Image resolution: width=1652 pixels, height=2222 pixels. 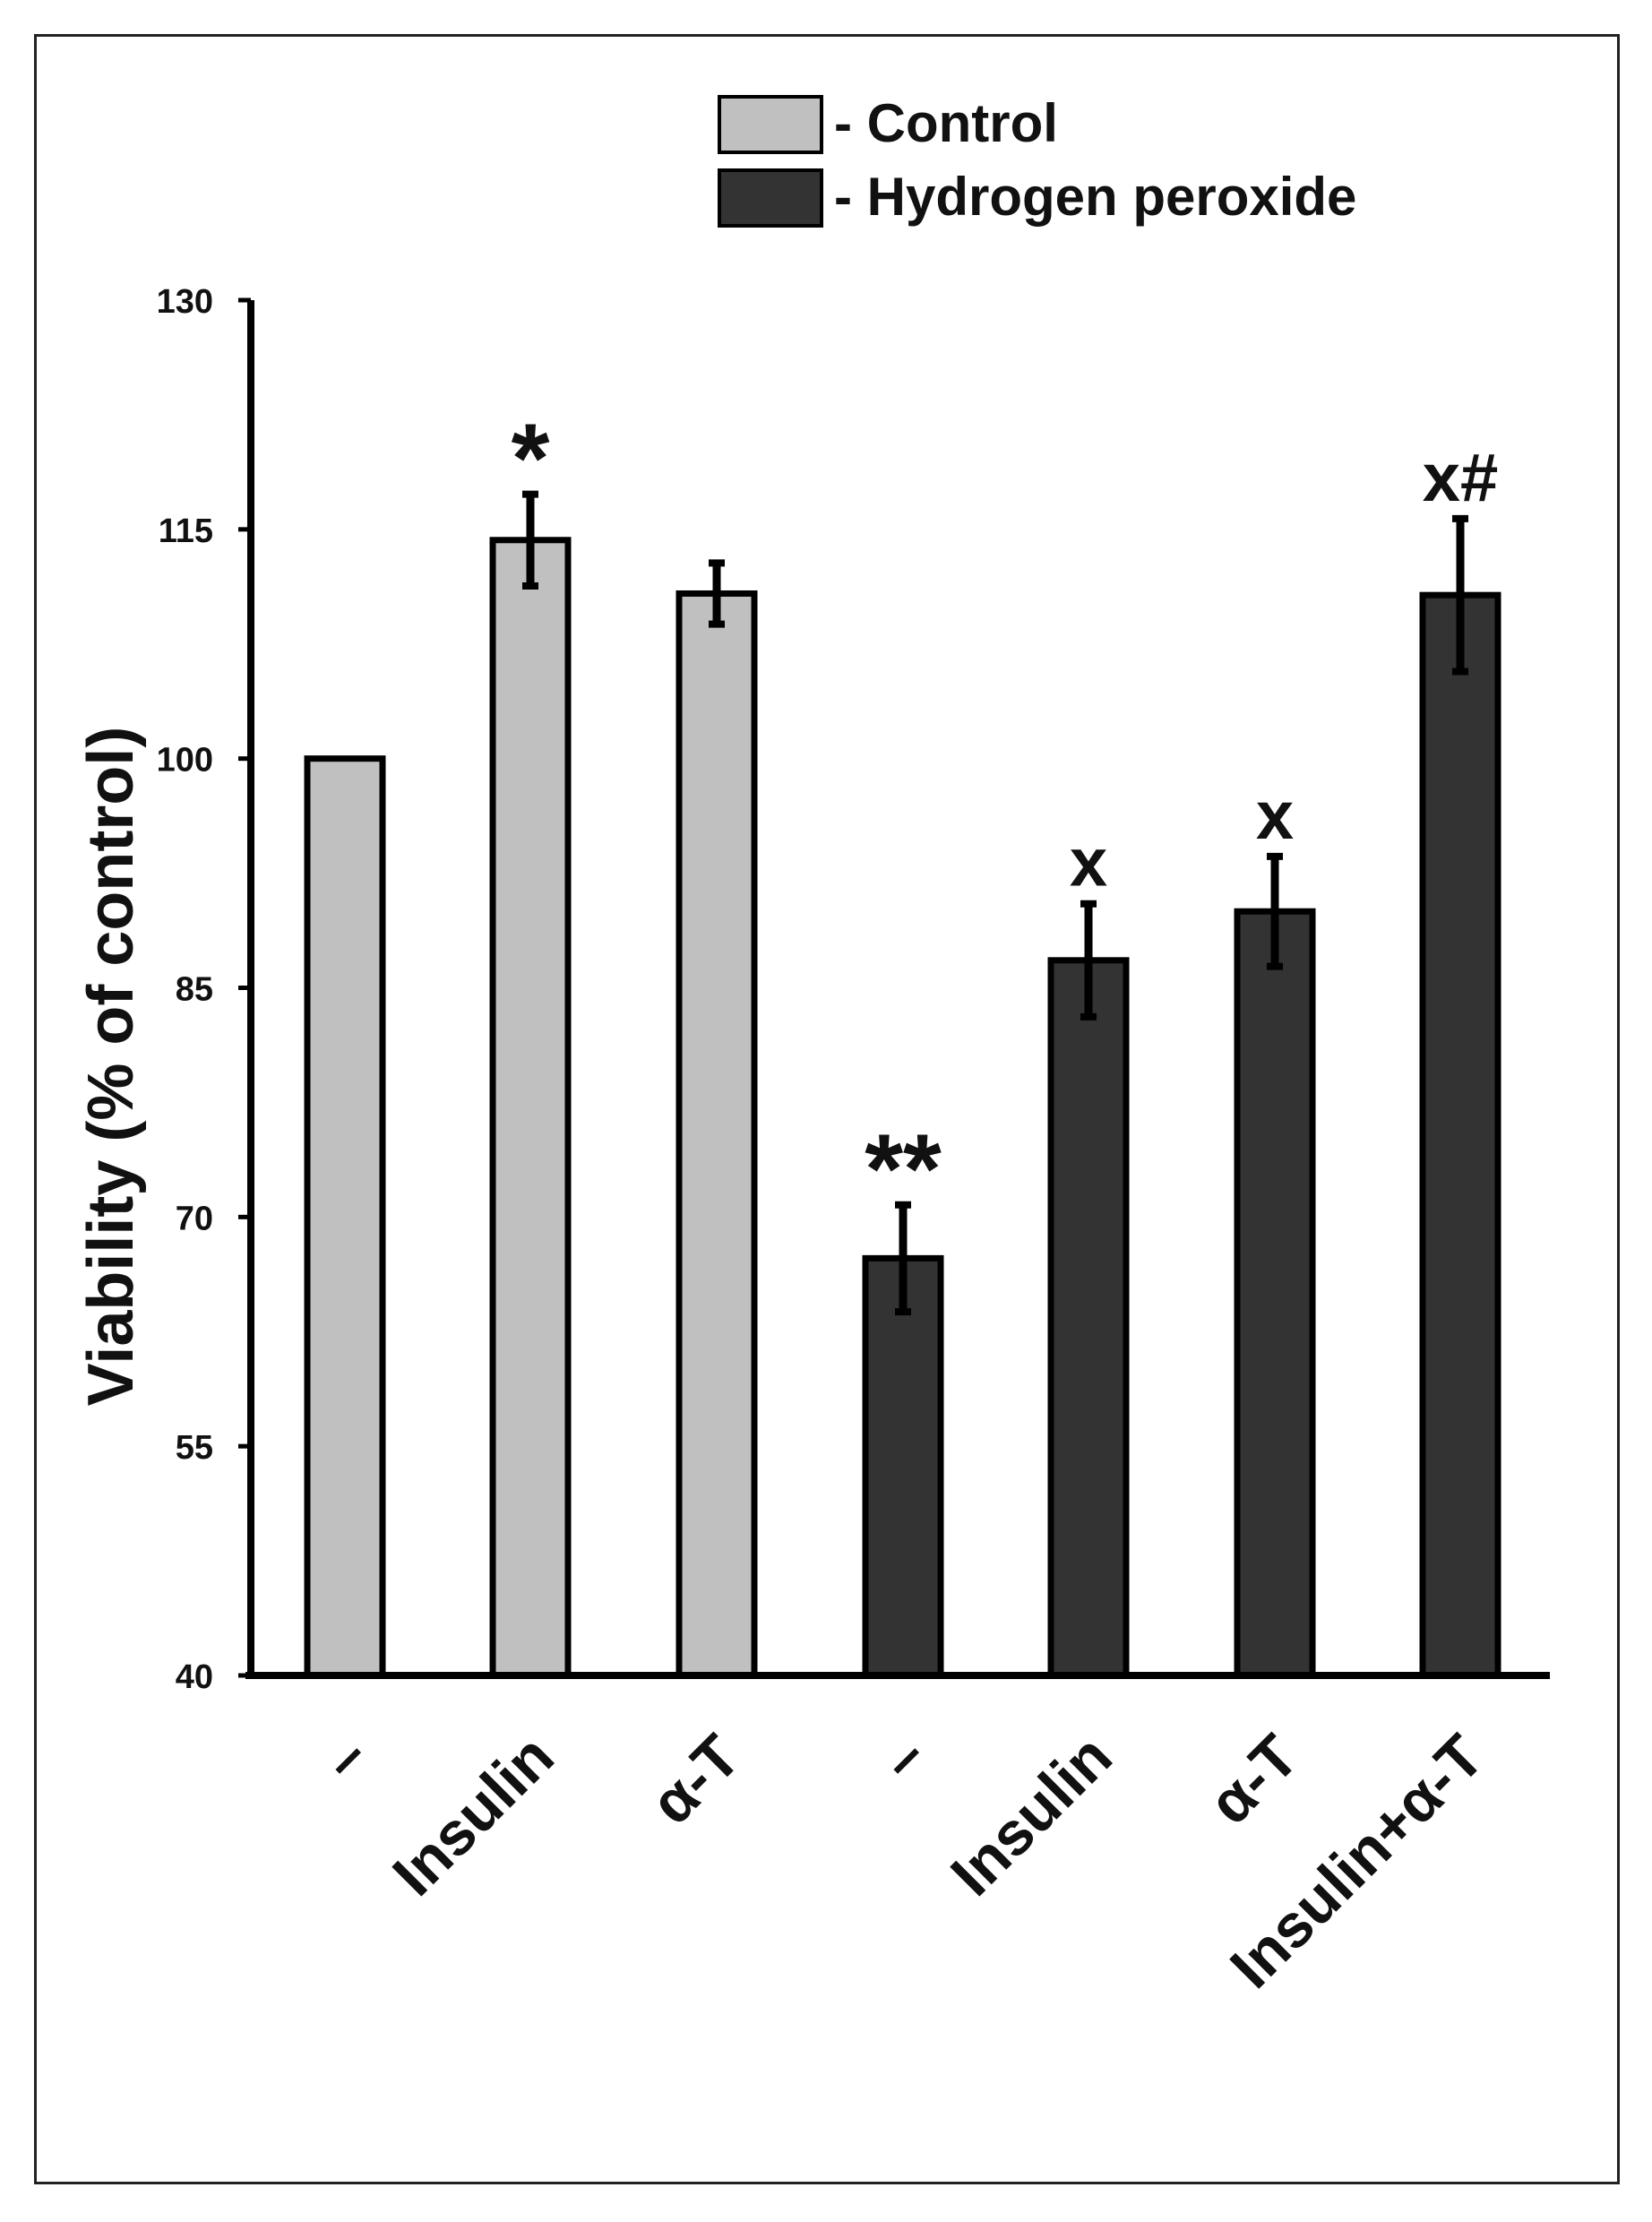 I want to click on y-tick-label: 40, so click(x=195, y=1677).